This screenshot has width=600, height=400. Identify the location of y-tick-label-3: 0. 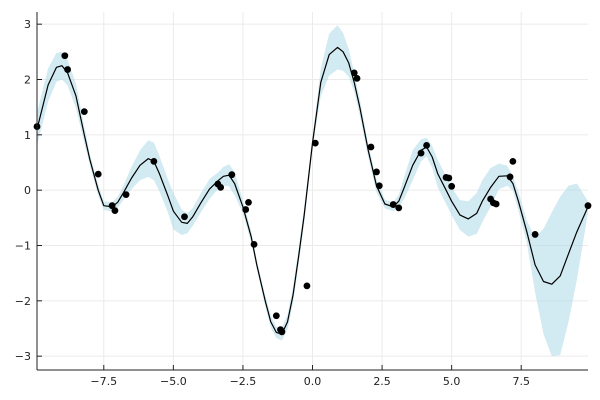
(27, 190).